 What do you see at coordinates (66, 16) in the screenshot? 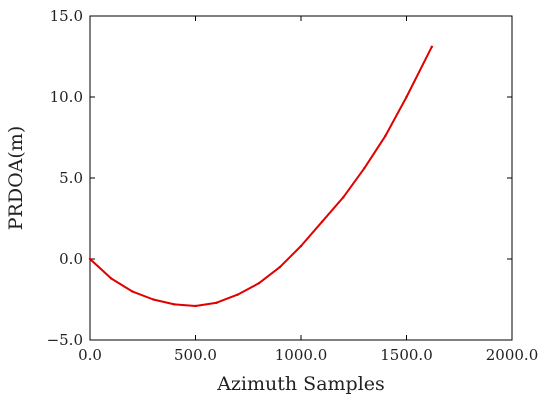
I see `y-tick-label: 15.0` at bounding box center [66, 16].